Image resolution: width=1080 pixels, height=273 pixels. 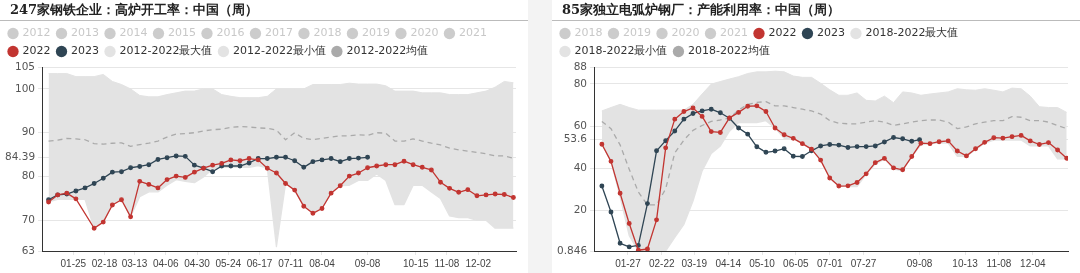 What do you see at coordinates (291, 263) in the screenshot?
I see `x-tick-label: 07-11` at bounding box center [291, 263].